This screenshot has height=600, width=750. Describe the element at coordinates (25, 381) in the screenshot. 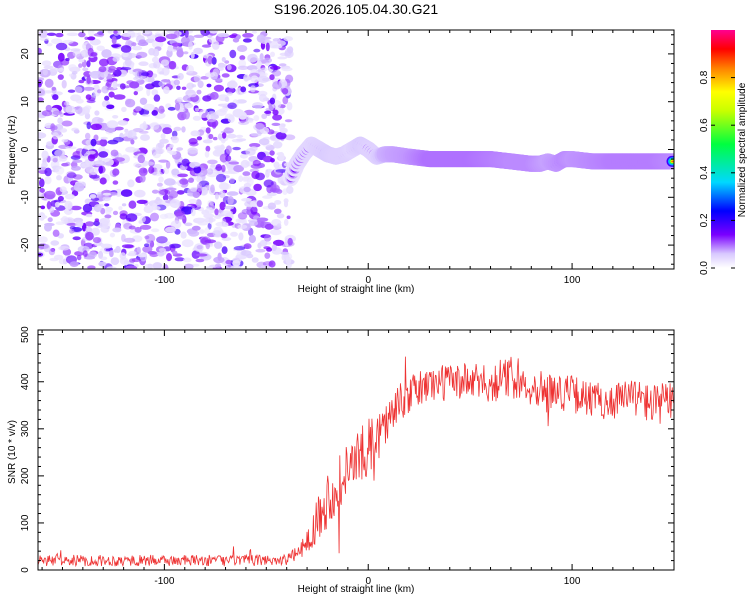

I see `snr-y-tick-label: 400` at that location.